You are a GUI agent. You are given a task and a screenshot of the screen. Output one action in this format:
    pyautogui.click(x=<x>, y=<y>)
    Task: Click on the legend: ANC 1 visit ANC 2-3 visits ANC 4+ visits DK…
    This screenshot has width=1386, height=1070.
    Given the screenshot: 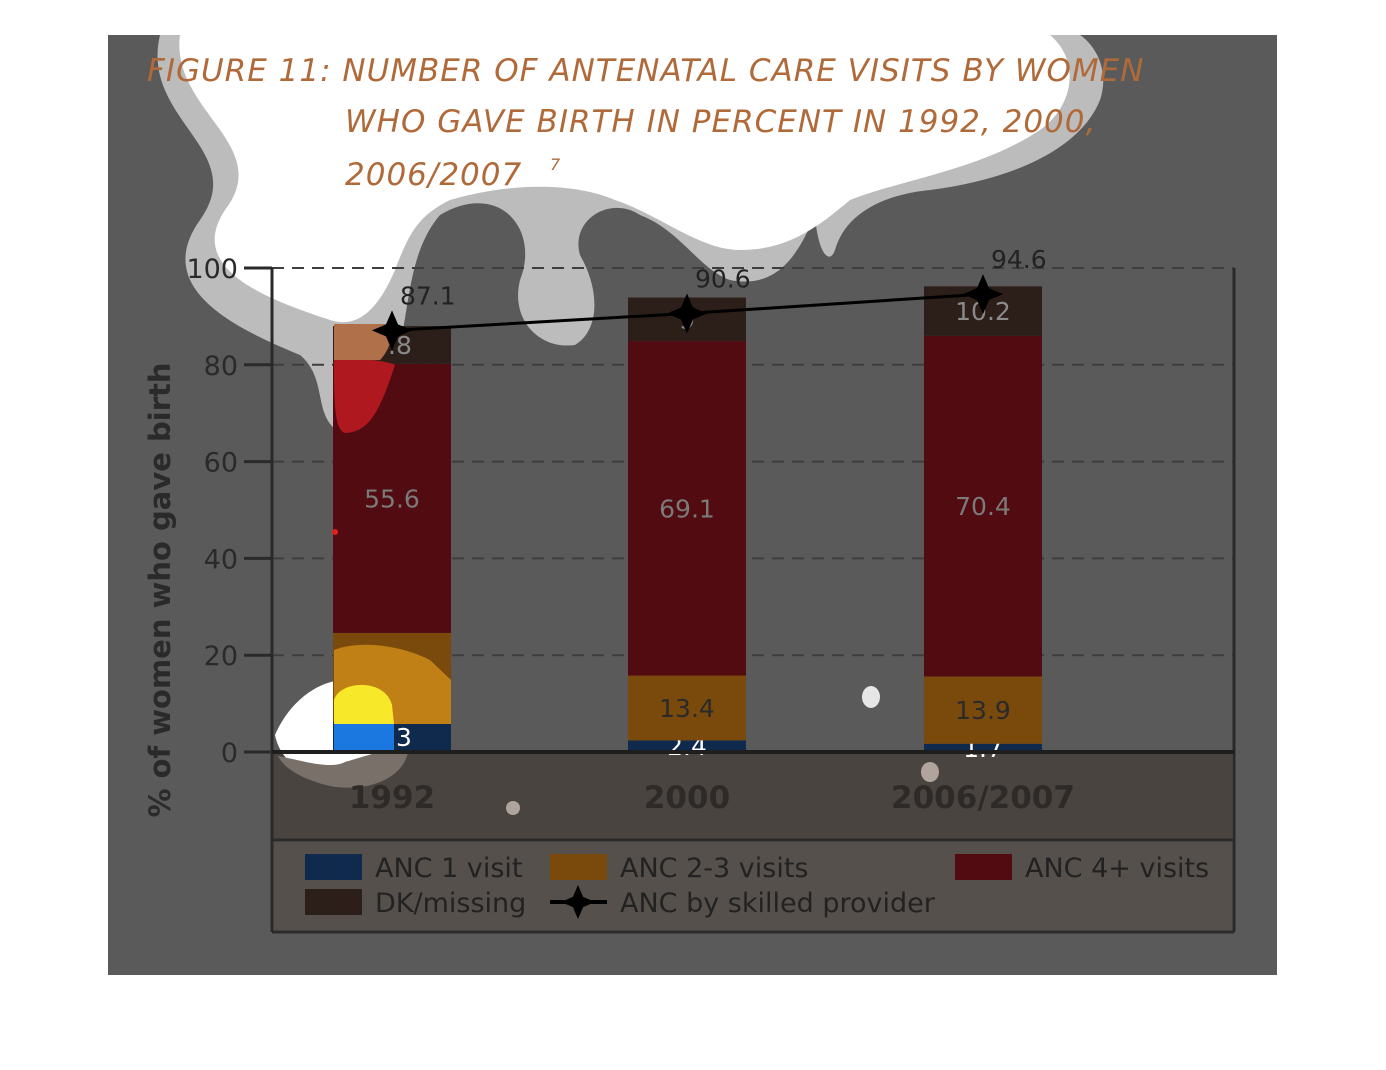 What is the action you would take?
    pyautogui.click(x=757, y=886)
    